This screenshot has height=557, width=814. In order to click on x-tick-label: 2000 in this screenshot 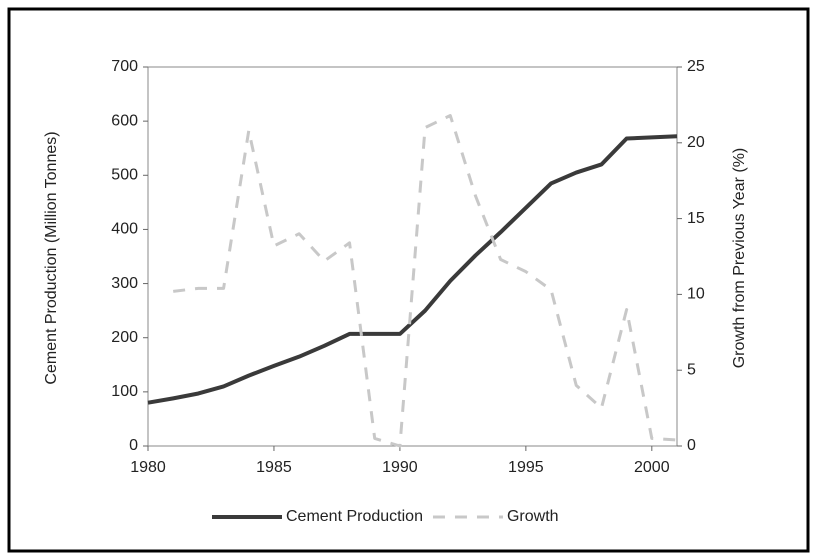, I will do `click(652, 467)`.